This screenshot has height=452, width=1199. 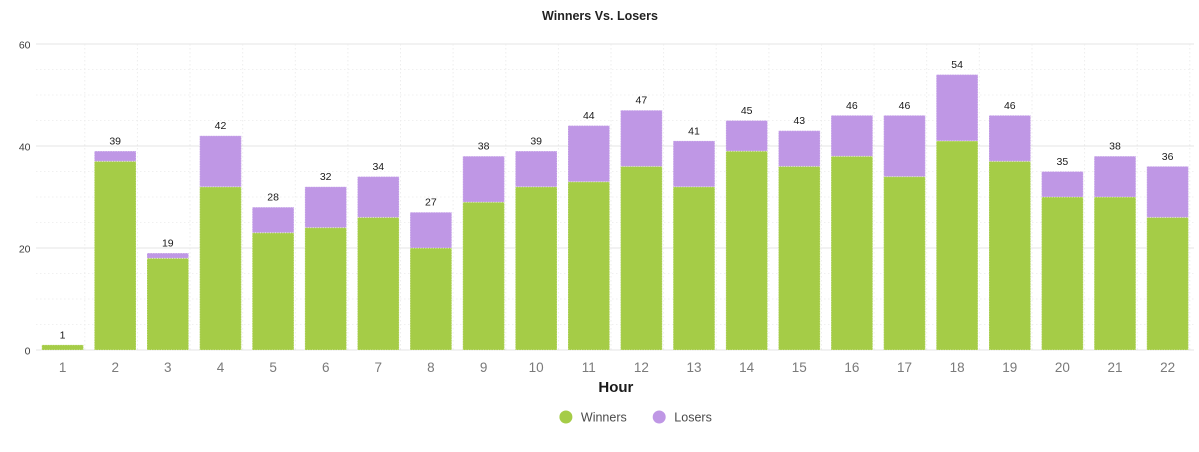 I want to click on svg-text: 9, so click(x=484, y=367).